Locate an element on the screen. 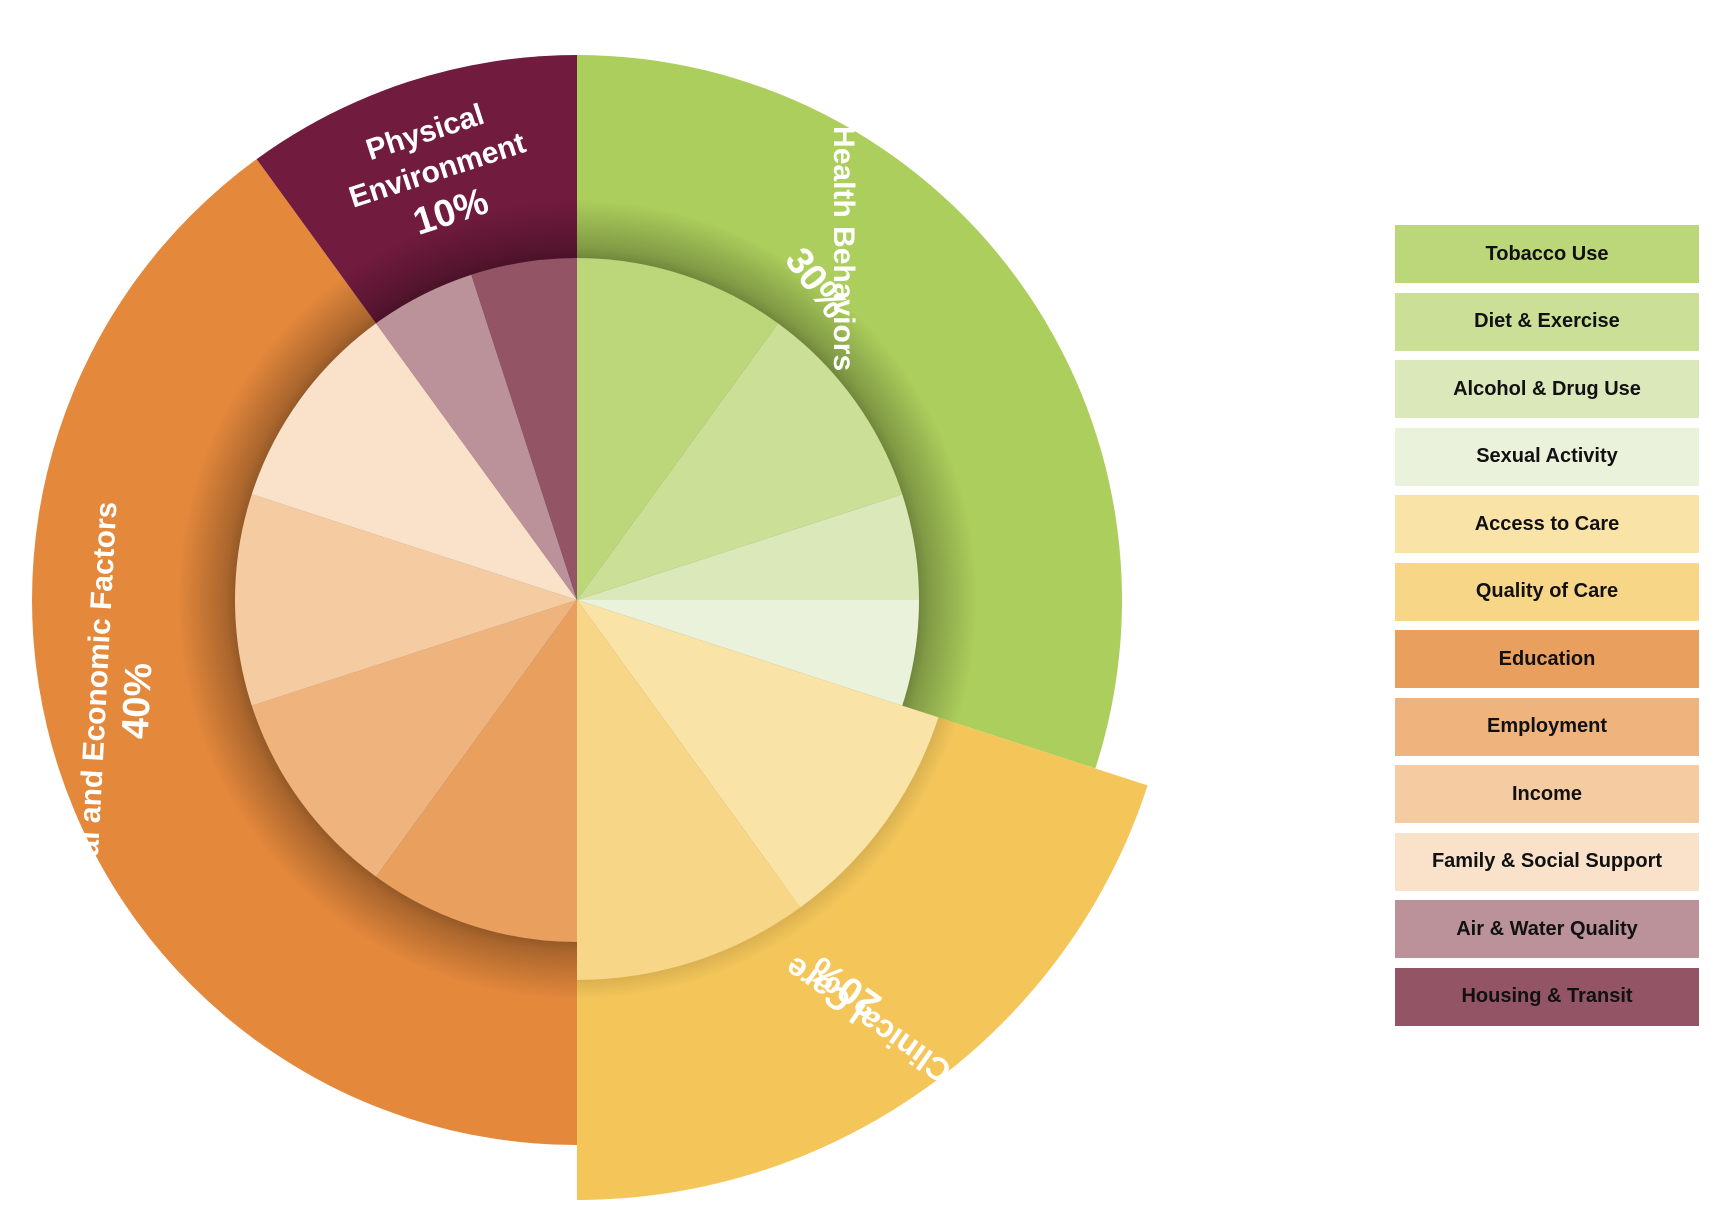 Image resolution: width=1730 pixels, height=1226 pixels. legend-item-employment: Employment is located at coordinates (1547, 726).